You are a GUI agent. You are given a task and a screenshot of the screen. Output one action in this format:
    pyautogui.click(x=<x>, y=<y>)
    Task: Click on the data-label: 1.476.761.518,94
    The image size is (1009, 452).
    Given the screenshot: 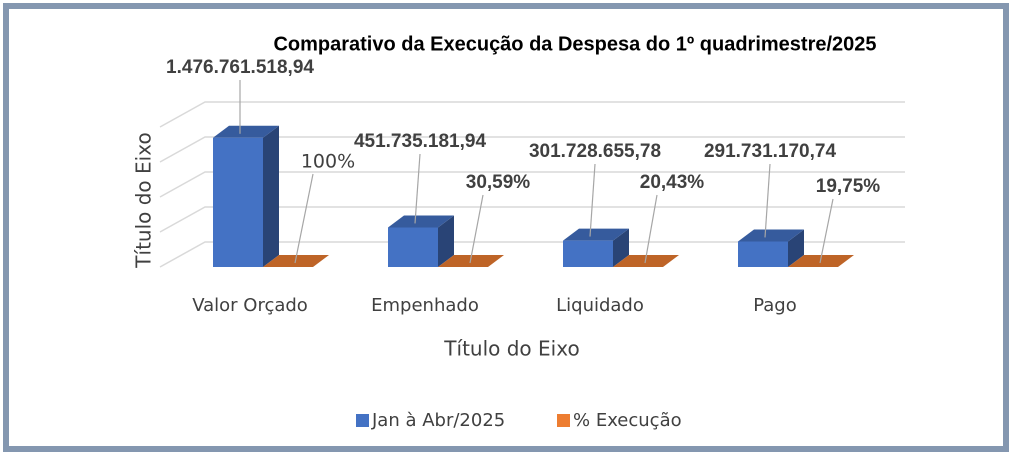 What is the action you would take?
    pyautogui.click(x=240, y=67)
    